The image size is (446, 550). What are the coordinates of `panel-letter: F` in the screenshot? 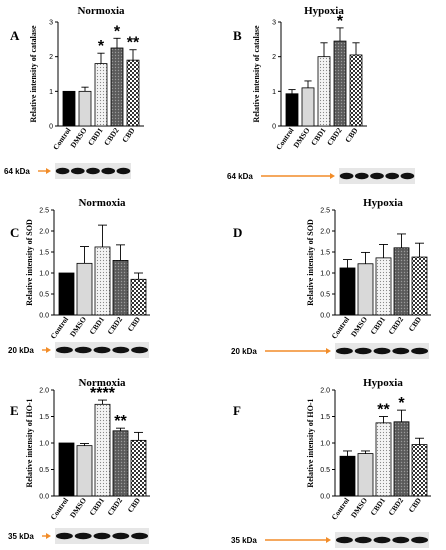 It's located at (237, 410).